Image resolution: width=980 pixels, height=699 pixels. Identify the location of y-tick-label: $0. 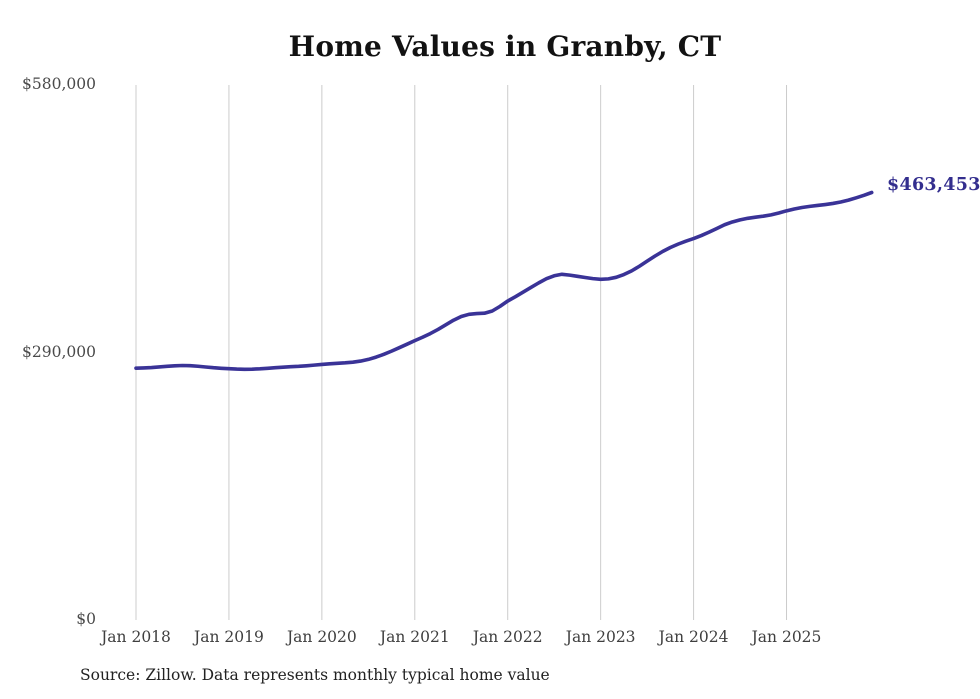
(86, 619).